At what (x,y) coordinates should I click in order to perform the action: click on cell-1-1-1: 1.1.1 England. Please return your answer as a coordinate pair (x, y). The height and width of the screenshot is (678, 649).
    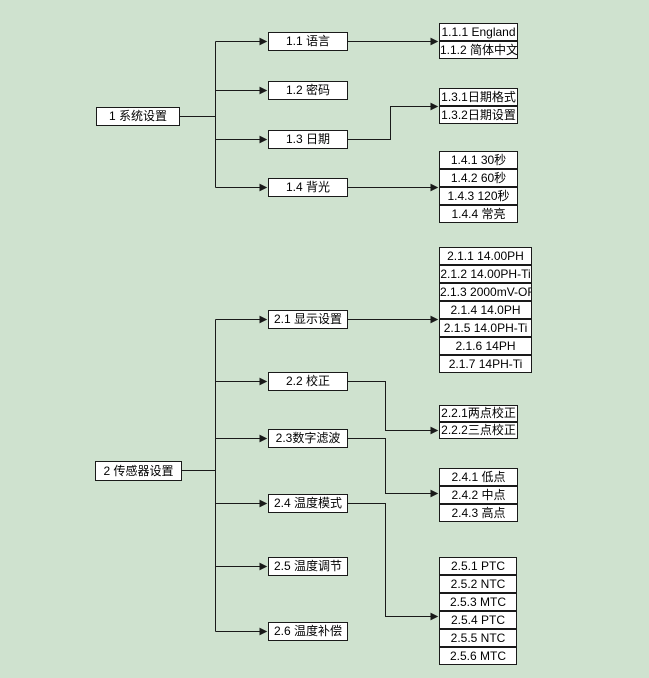
    Looking at the image, I should click on (478, 32).